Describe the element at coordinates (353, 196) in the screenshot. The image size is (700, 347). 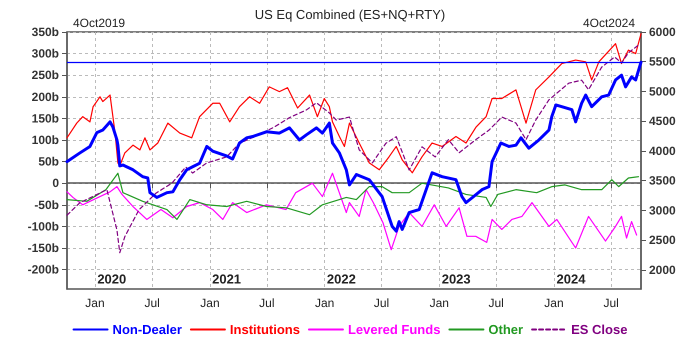
I see `line-series` at that location.